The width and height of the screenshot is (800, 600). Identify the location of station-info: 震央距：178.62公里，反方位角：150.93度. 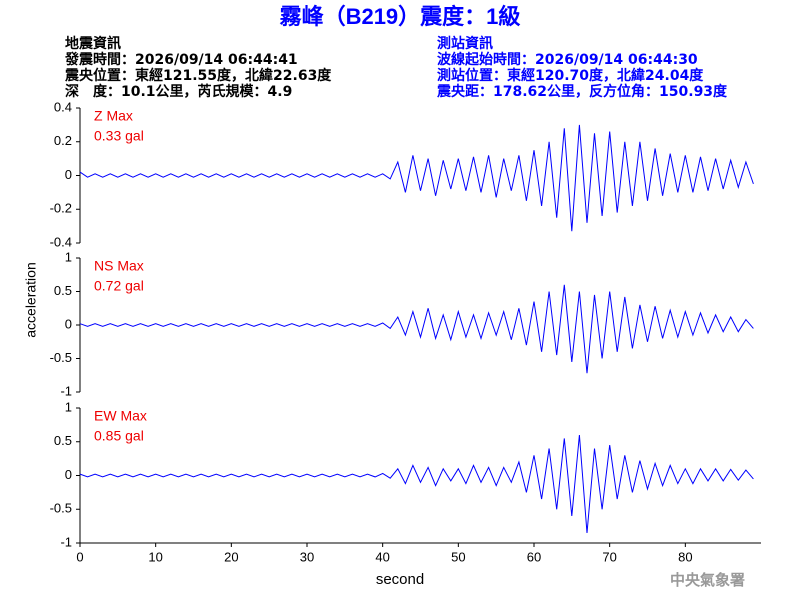
(582, 91).